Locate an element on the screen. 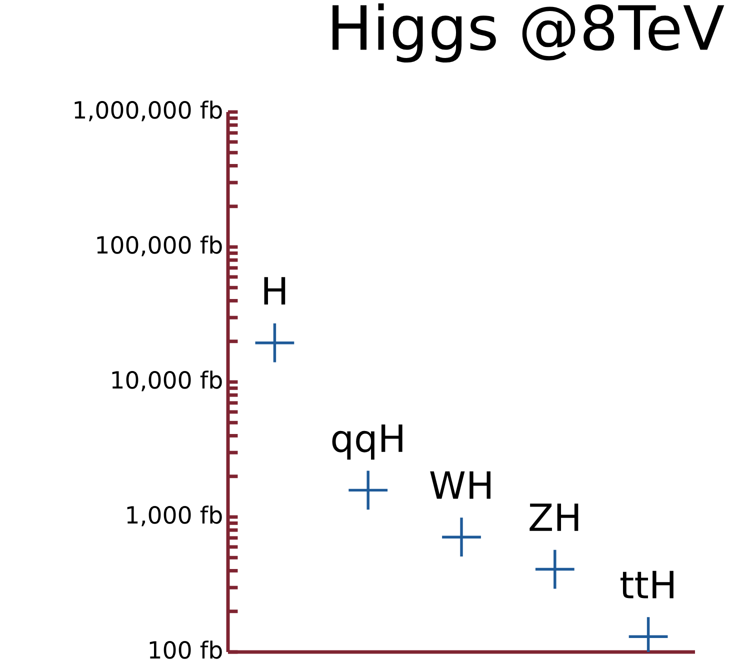 The width and height of the screenshot is (732, 670). y-tick-label: 10,000 fb is located at coordinates (167, 381).